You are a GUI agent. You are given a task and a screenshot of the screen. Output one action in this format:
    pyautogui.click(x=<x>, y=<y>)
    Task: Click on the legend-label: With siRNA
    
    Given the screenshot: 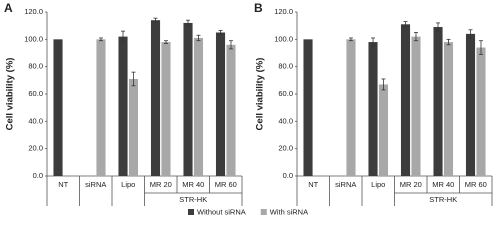 What is the action you would take?
    pyautogui.click(x=289, y=211)
    